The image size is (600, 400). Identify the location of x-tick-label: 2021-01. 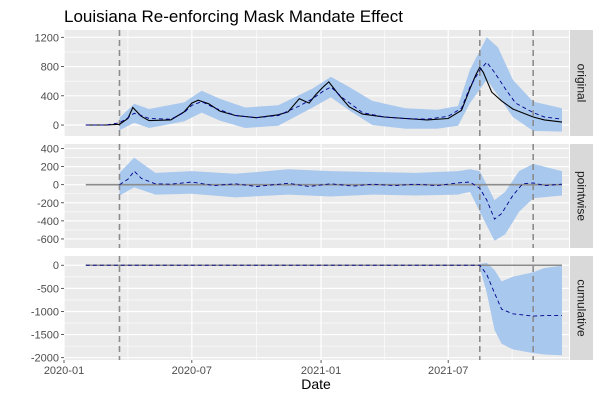
(321, 371).